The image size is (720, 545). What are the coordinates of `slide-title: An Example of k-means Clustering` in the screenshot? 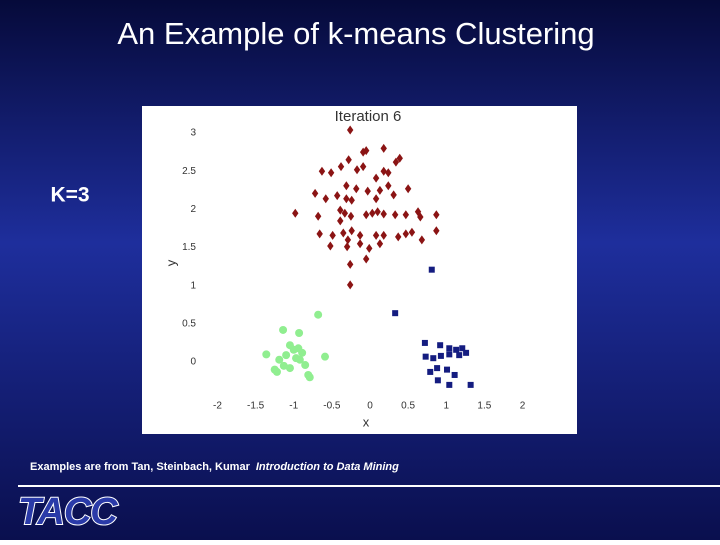 It's located at (355, 33).